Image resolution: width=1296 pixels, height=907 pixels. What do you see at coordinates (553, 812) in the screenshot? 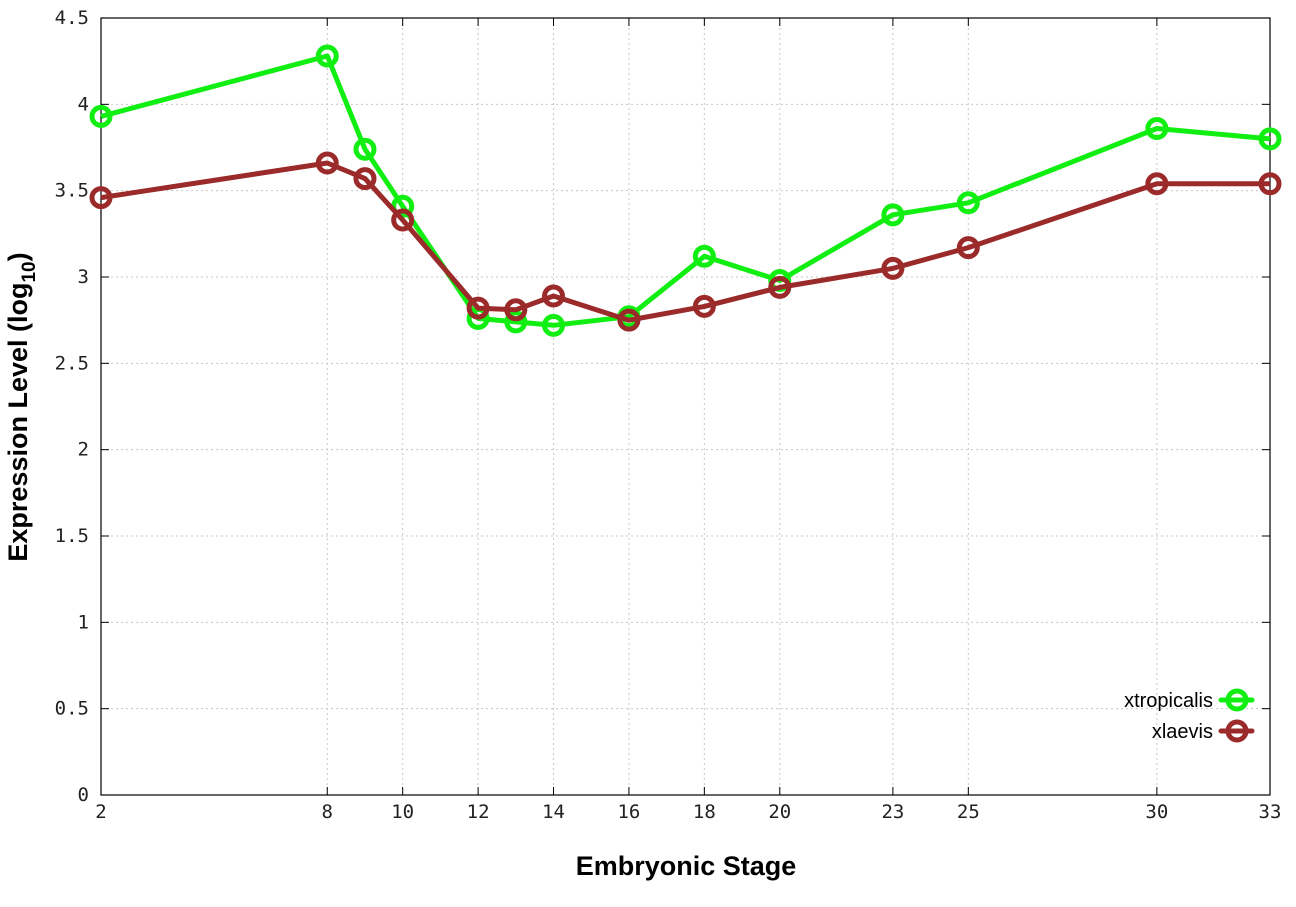
I see `x-tick-label: 14` at bounding box center [553, 812].